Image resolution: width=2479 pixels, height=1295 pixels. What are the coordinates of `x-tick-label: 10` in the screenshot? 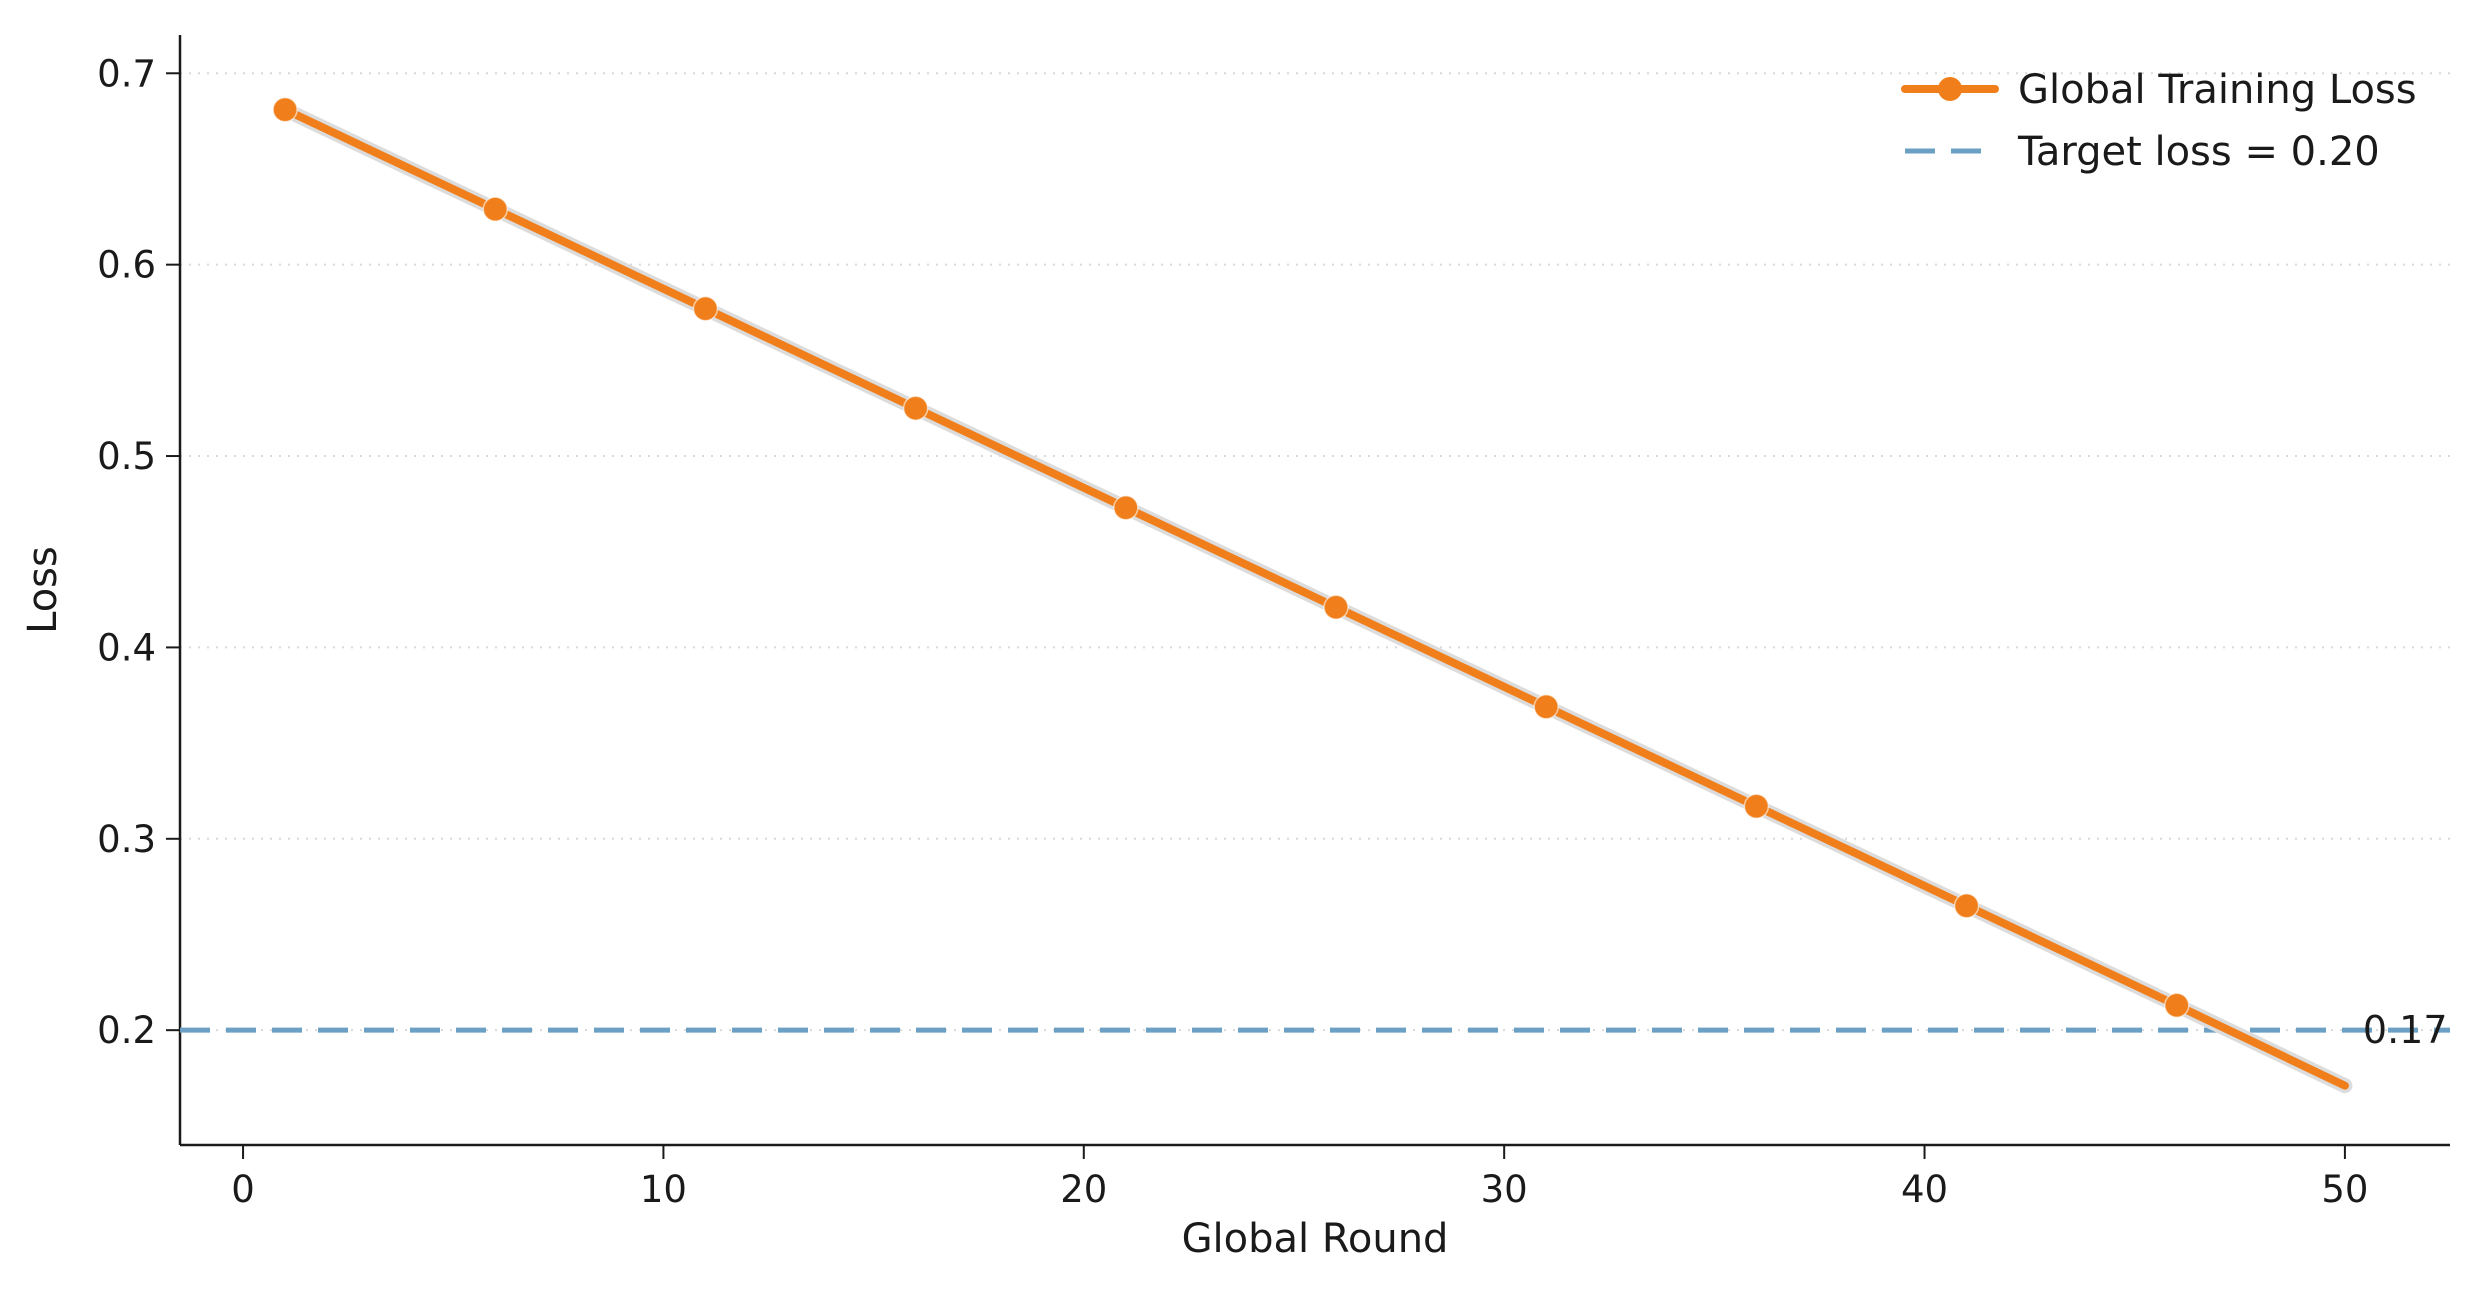 It's located at (663, 1189).